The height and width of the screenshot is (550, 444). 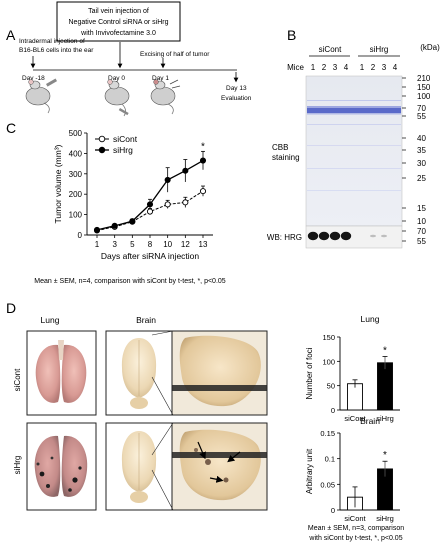 I want to click on y-tick-label: 500, so click(x=76, y=133).